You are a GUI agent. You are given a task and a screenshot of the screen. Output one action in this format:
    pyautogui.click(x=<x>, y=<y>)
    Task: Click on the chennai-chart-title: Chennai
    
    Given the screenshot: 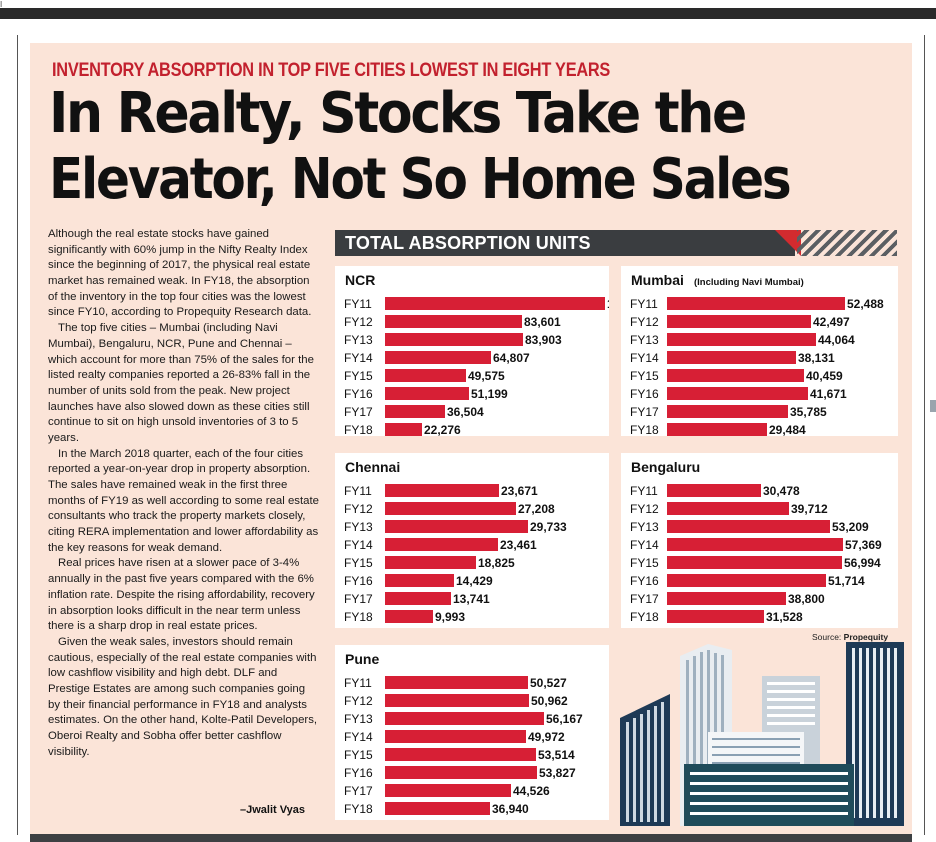 What is the action you would take?
    pyautogui.click(x=372, y=467)
    